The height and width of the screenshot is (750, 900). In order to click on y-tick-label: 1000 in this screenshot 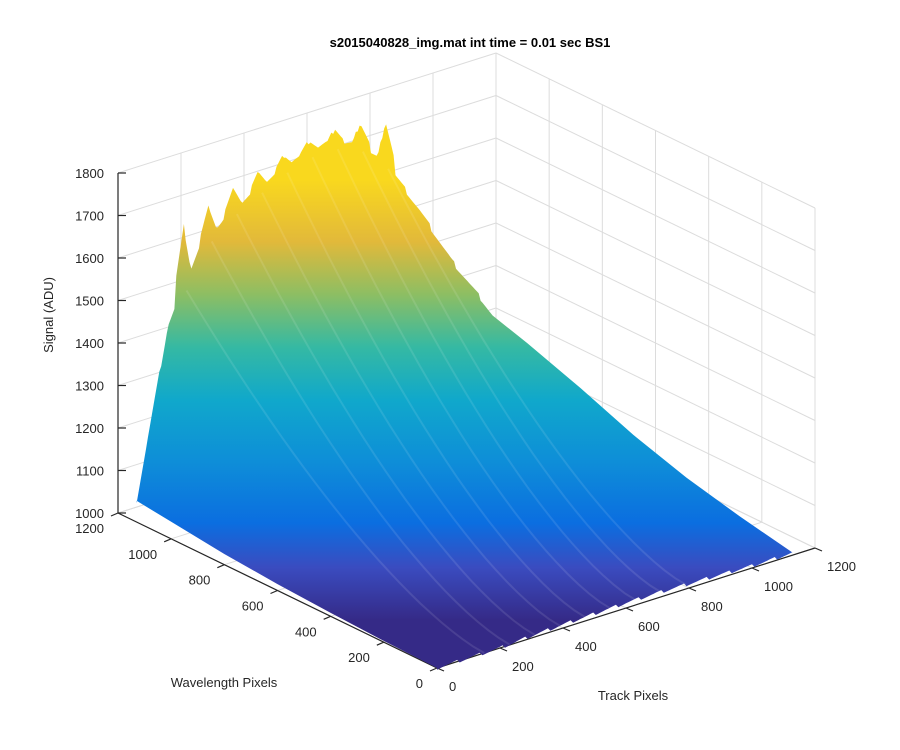, I will do `click(142, 554)`.